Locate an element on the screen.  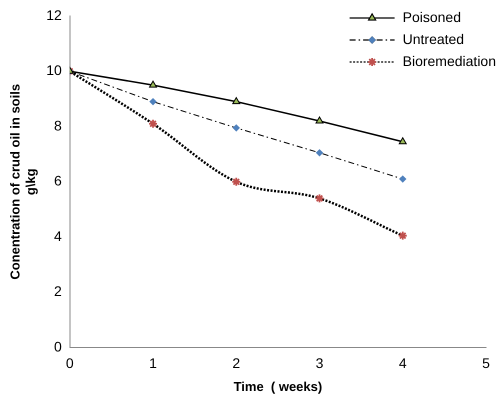
x-tick-label: 0 is located at coordinates (70, 362).